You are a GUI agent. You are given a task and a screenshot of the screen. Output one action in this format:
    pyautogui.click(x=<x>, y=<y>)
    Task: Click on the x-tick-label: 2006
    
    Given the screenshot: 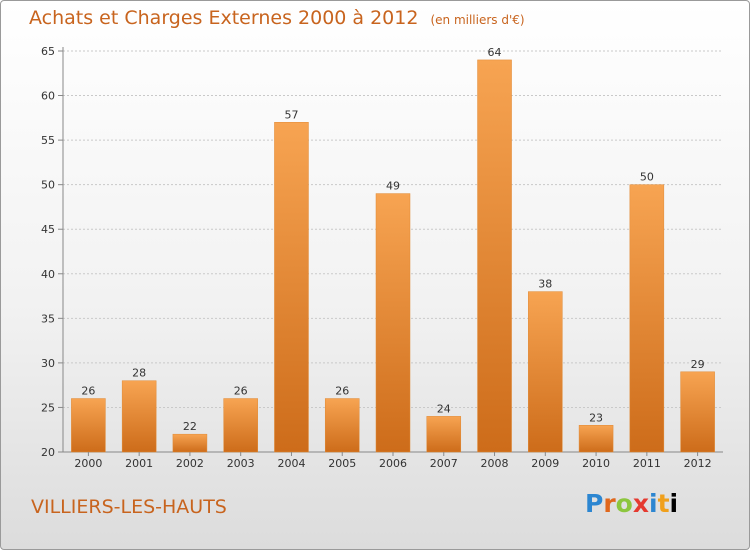 What is the action you would take?
    pyautogui.click(x=393, y=463)
    